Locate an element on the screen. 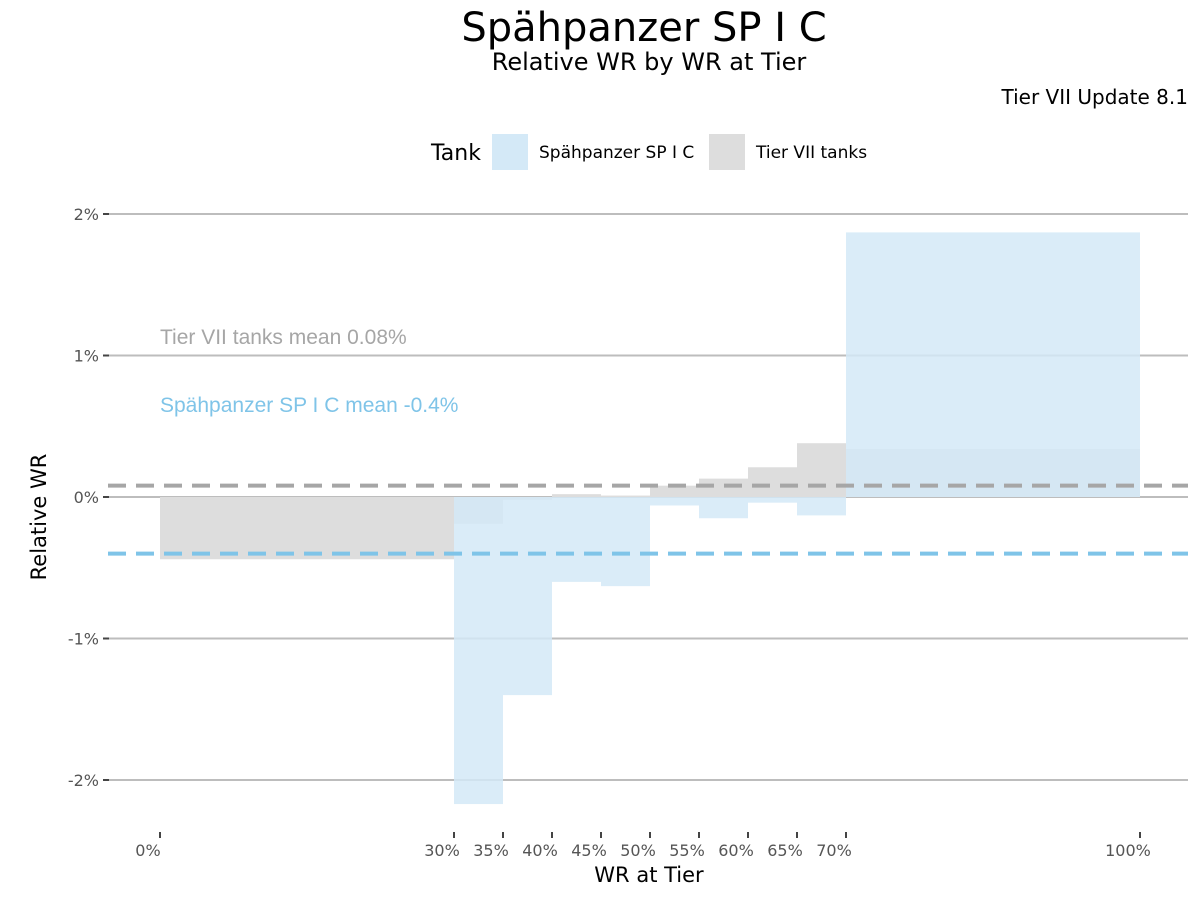  legend-swatch-sp1c is located at coordinates (510, 152).